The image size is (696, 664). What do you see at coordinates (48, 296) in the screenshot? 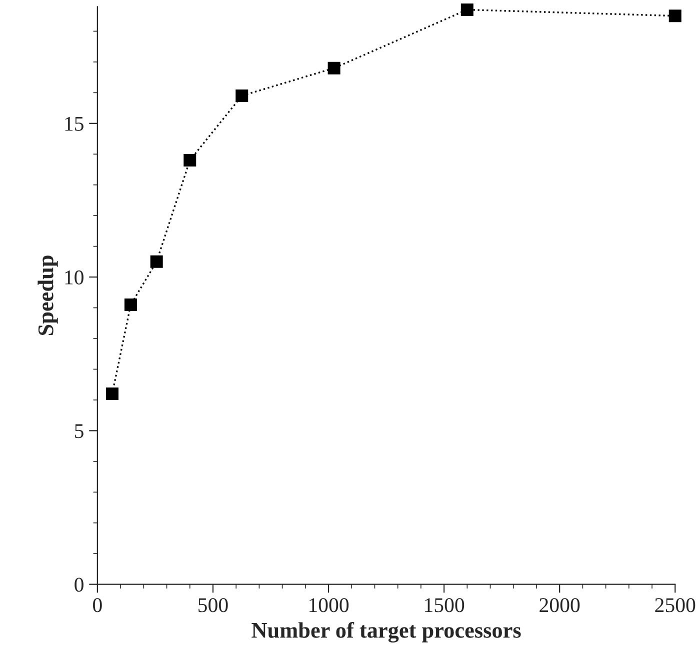
I see `y-axis-title: Speedup` at bounding box center [48, 296].